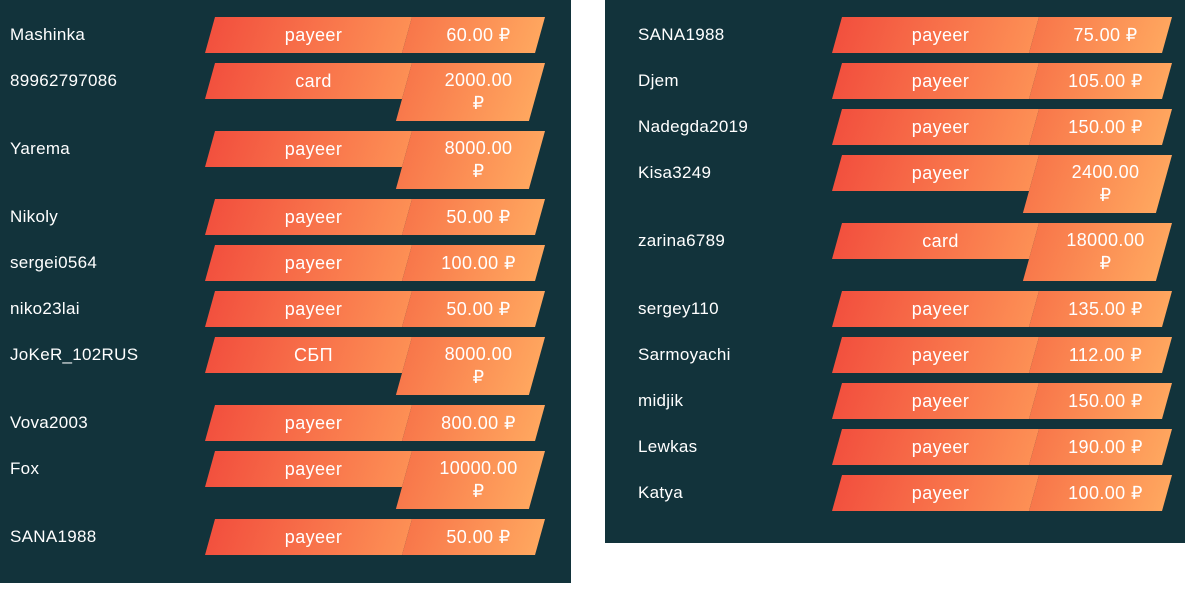 This screenshot has height=613, width=1187. What do you see at coordinates (660, 492) in the screenshot?
I see `username: Katya` at bounding box center [660, 492].